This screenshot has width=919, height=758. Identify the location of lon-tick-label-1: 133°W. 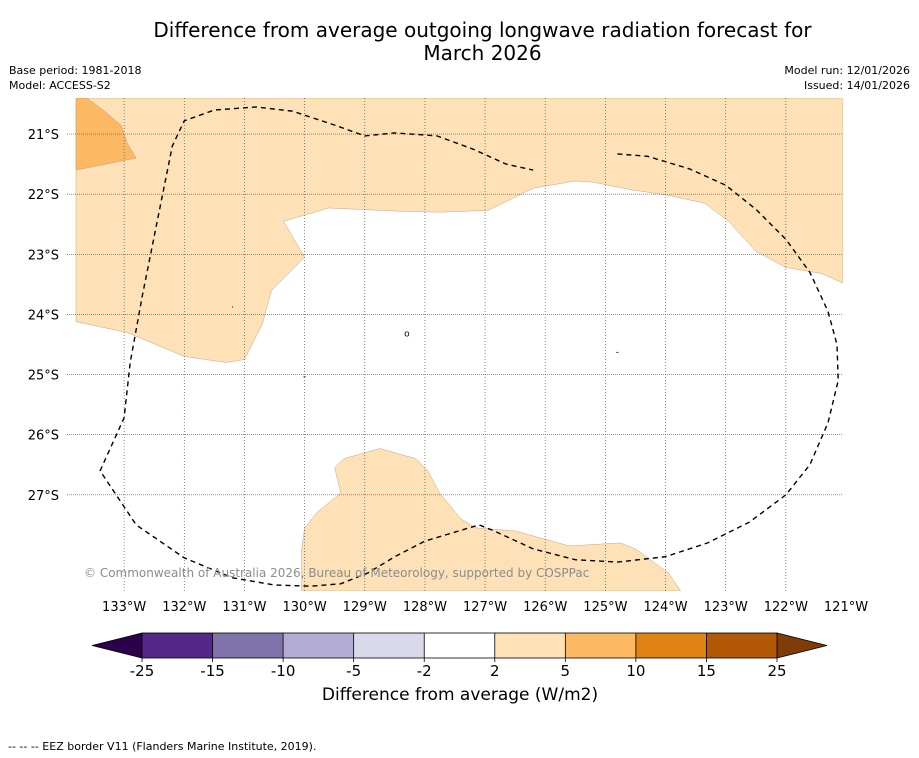
(124, 607).